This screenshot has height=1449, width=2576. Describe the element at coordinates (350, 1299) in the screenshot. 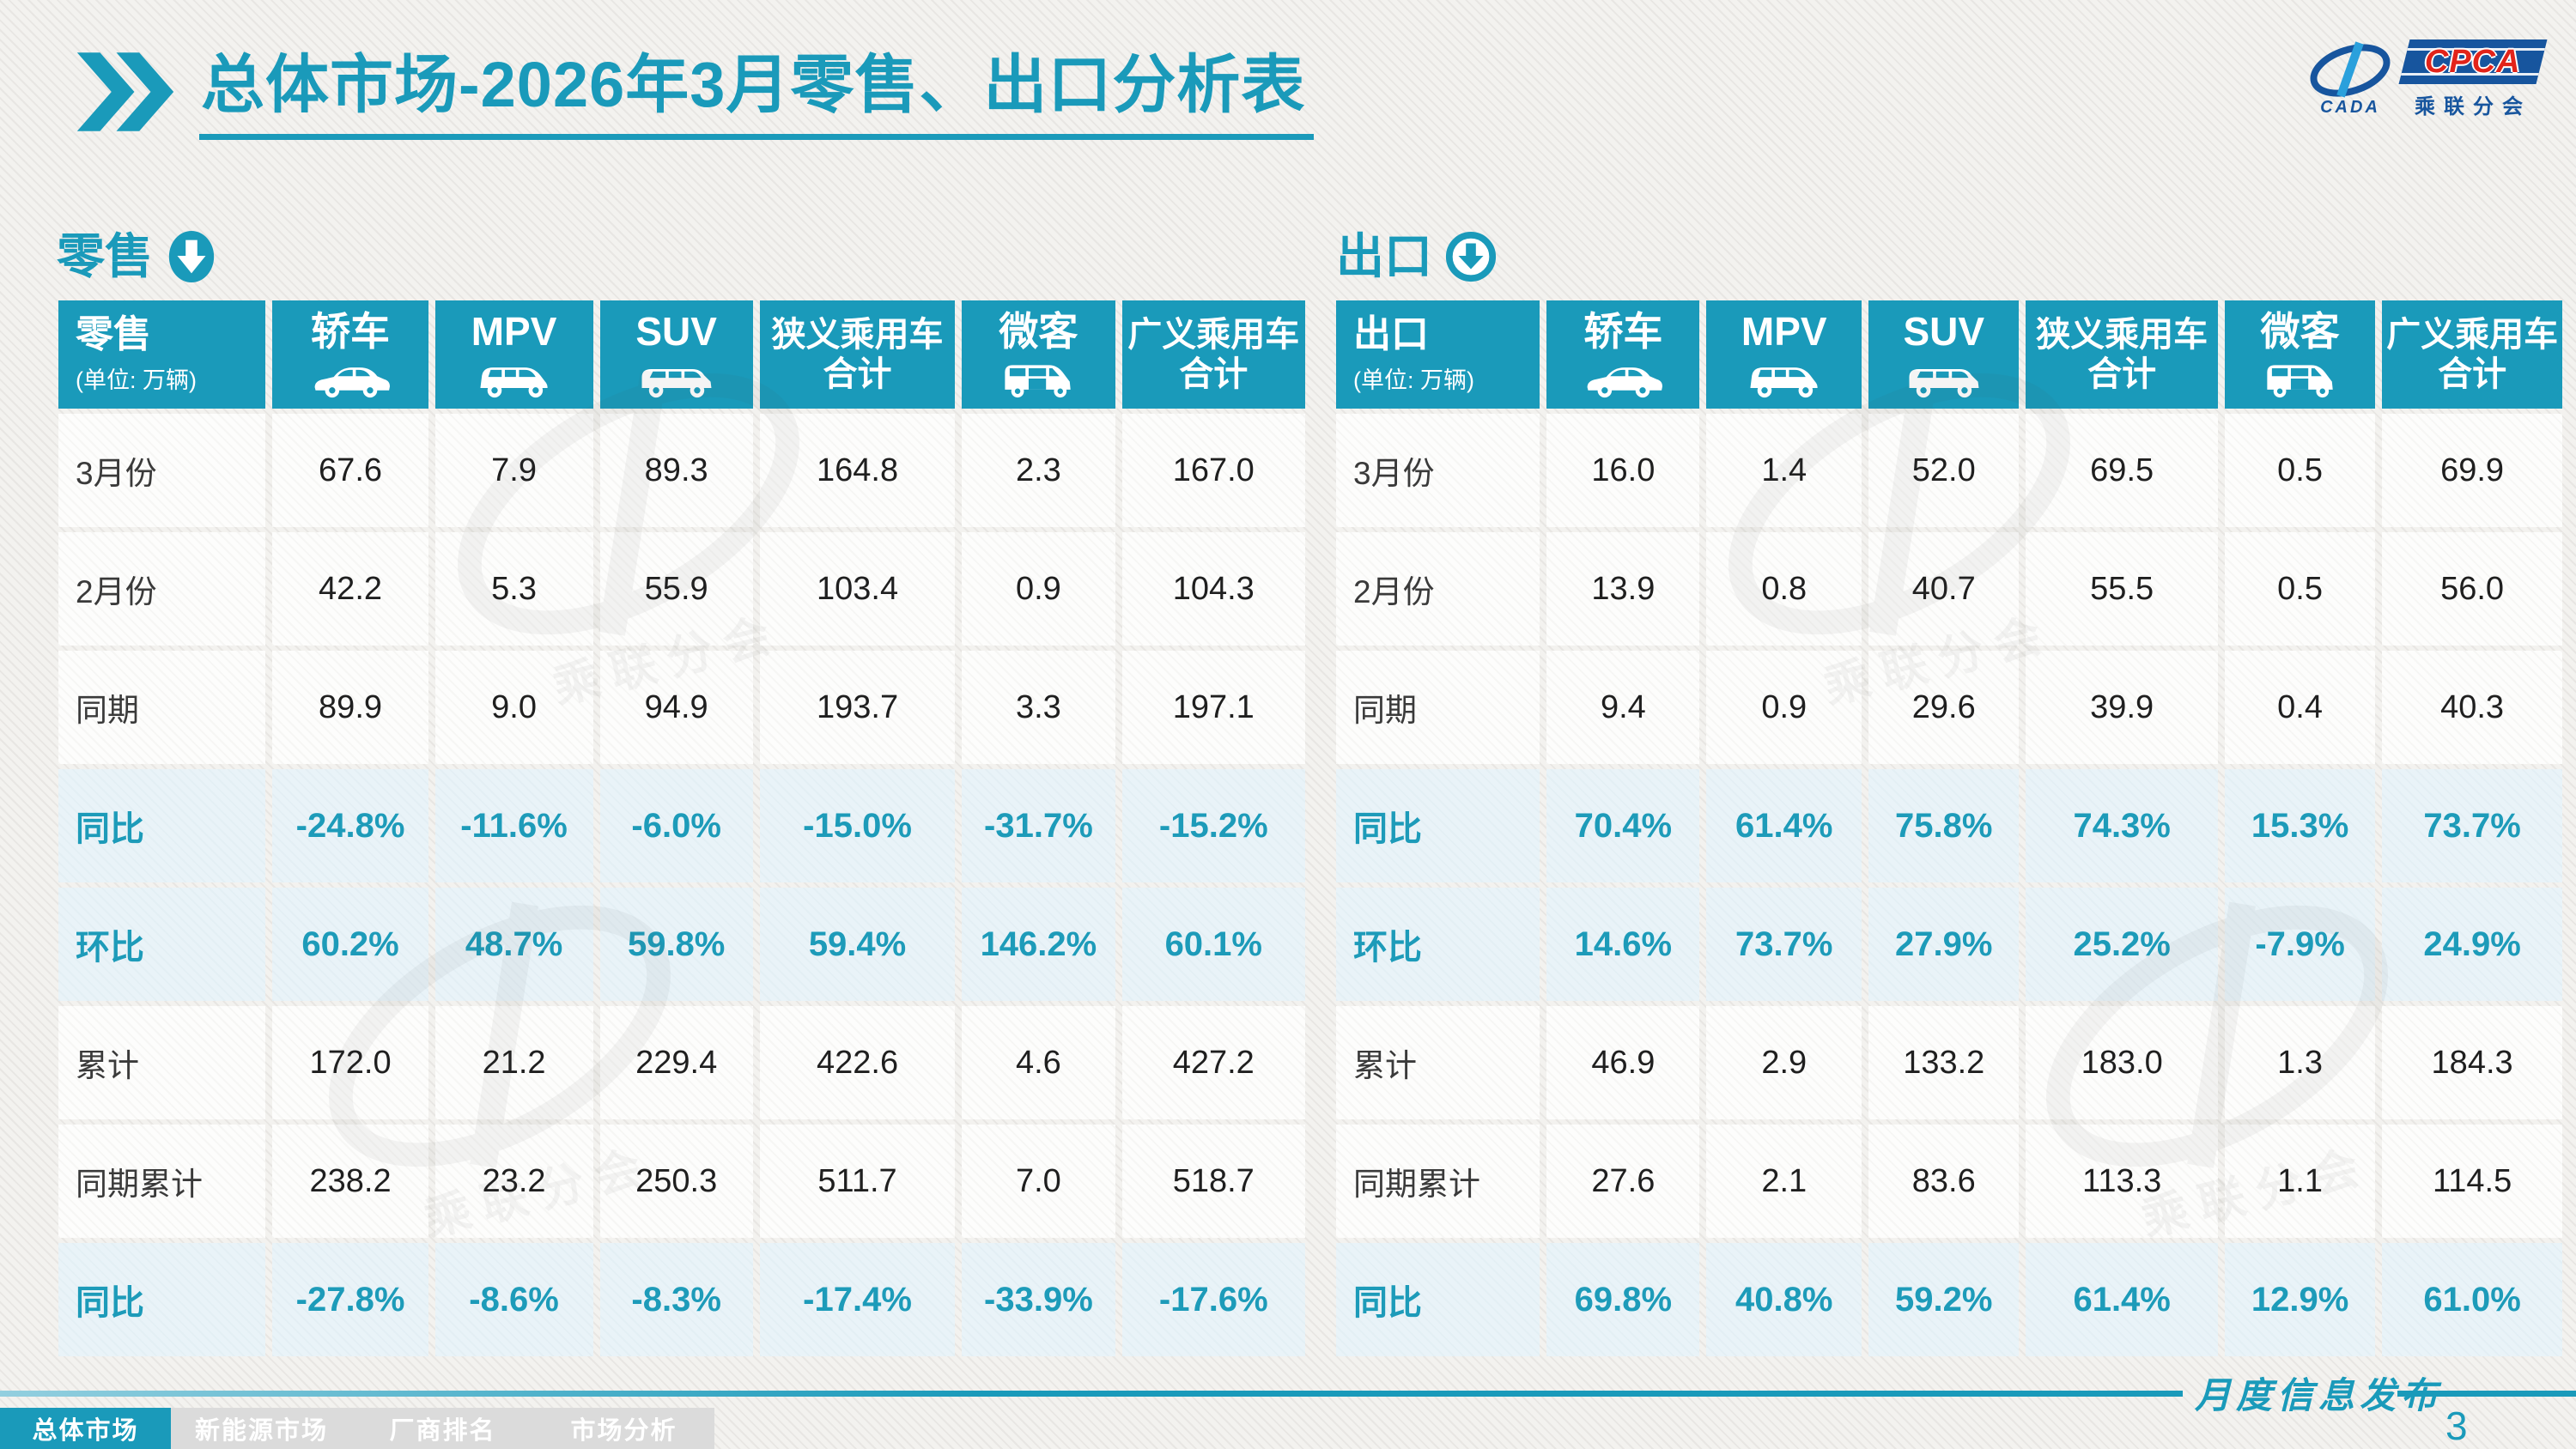

I see `cell-value: -27.8%` at that location.